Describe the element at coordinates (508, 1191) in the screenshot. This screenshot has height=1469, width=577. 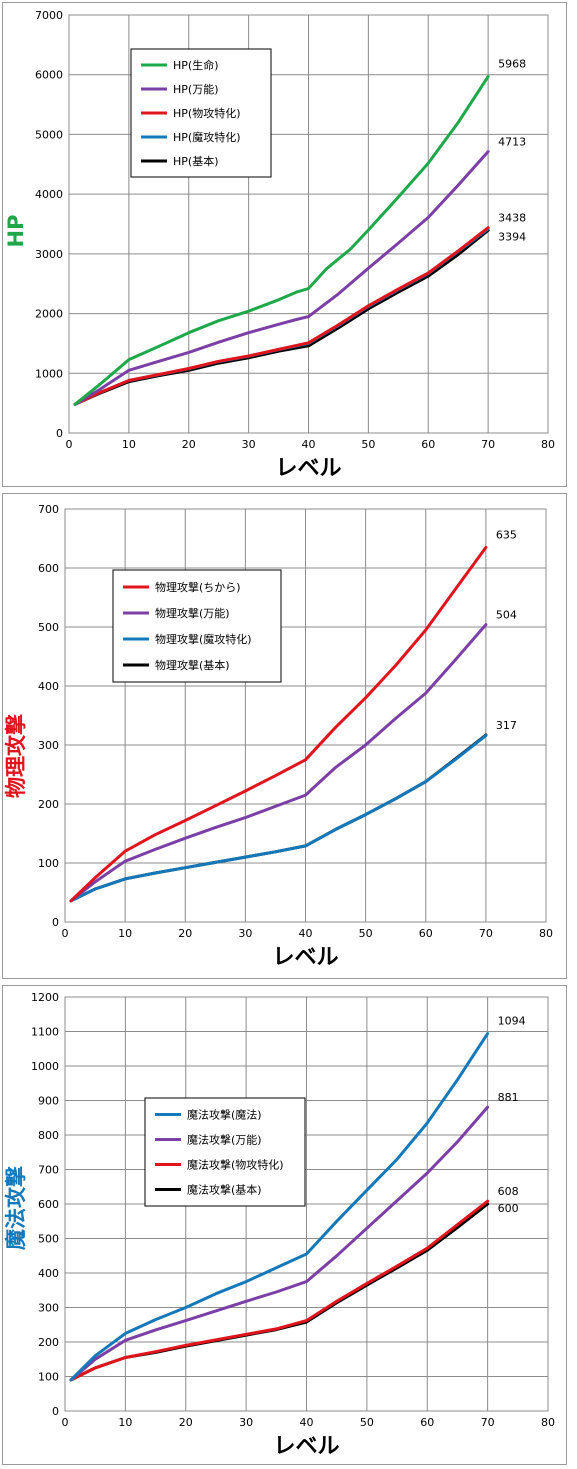
I see `end-value-label: 608` at that location.